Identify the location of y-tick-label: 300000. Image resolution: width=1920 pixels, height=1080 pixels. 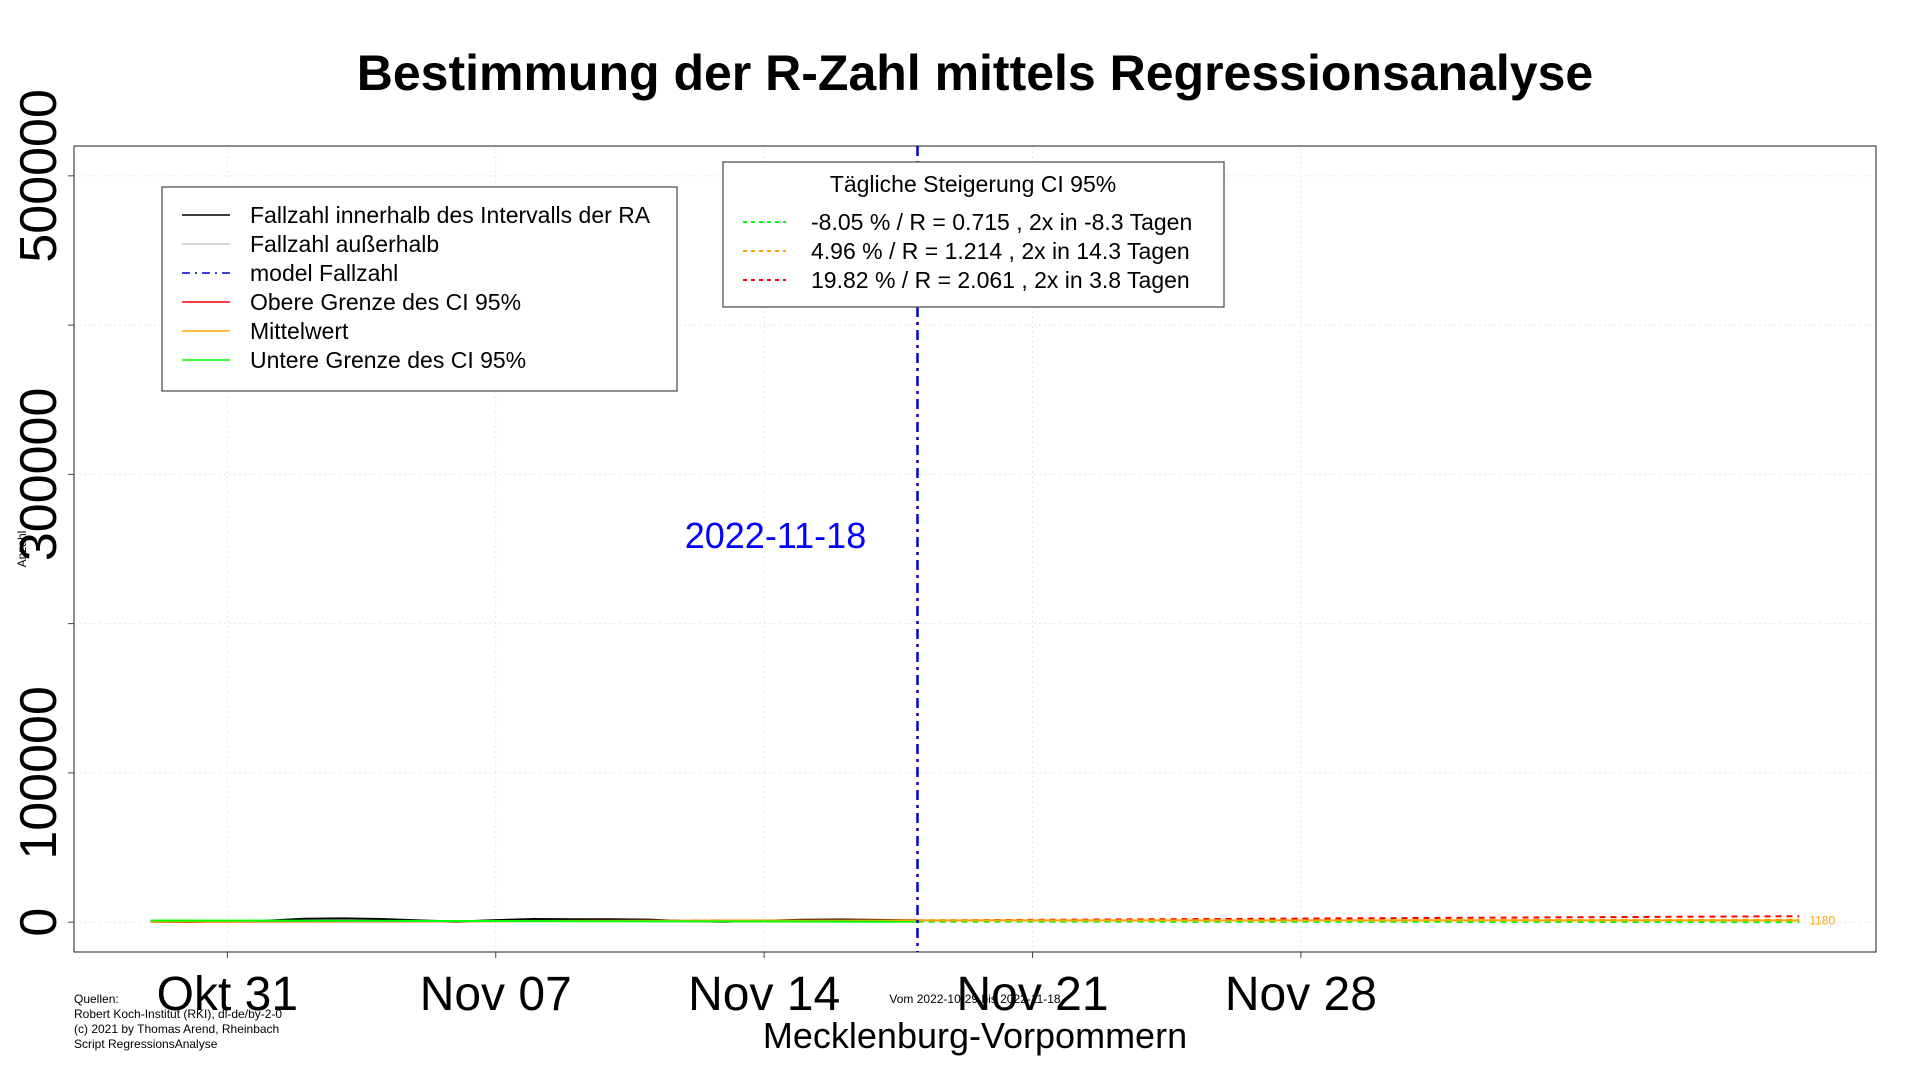
(39, 475).